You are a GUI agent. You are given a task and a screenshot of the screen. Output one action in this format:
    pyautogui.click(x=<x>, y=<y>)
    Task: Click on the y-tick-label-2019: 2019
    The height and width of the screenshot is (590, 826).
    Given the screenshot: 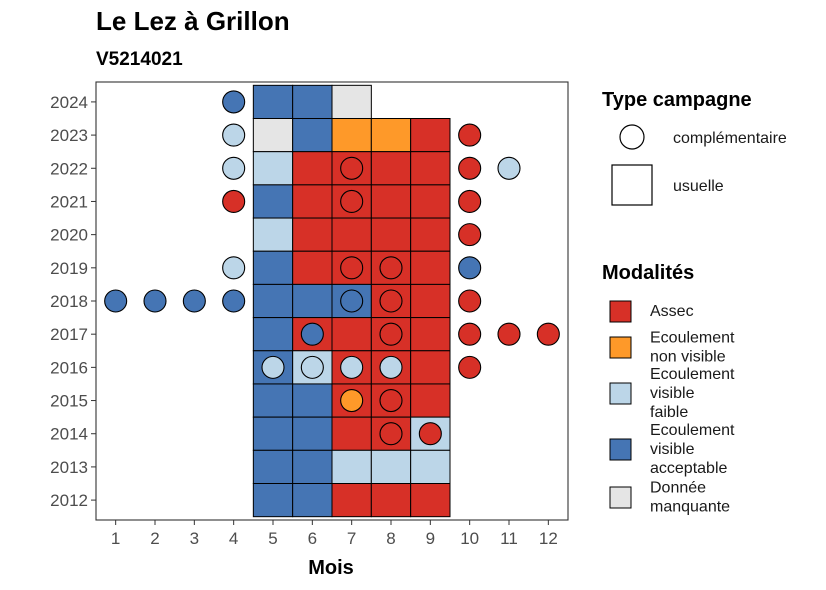 What is the action you would take?
    pyautogui.click(x=69, y=268)
    